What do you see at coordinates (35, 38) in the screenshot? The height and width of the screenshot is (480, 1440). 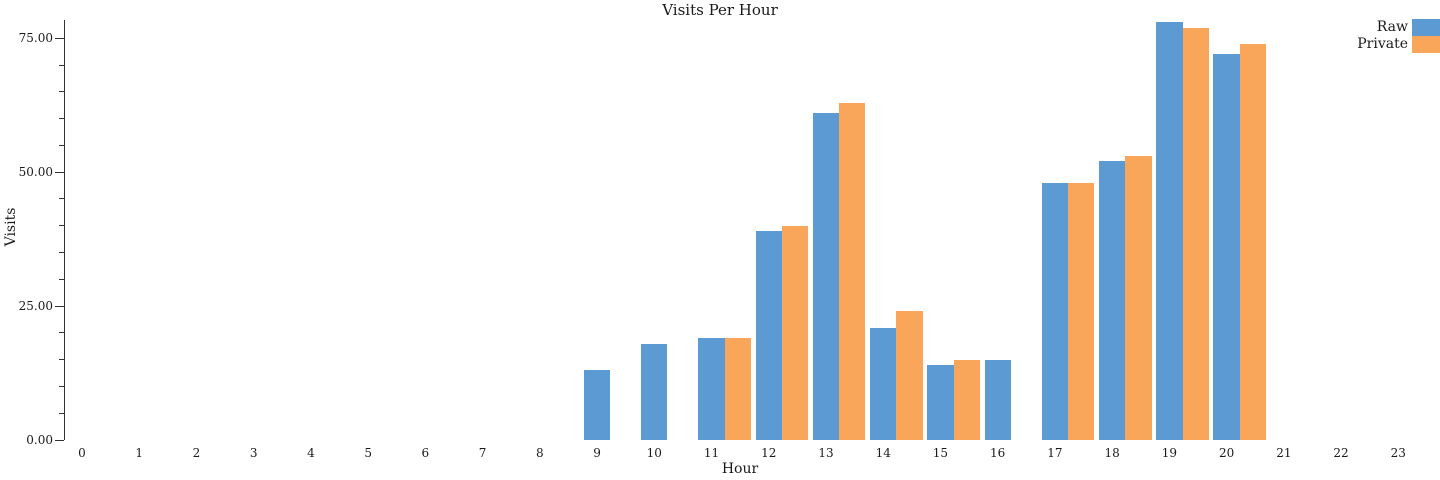 I see `y-tick-label: 75.00` at bounding box center [35, 38].